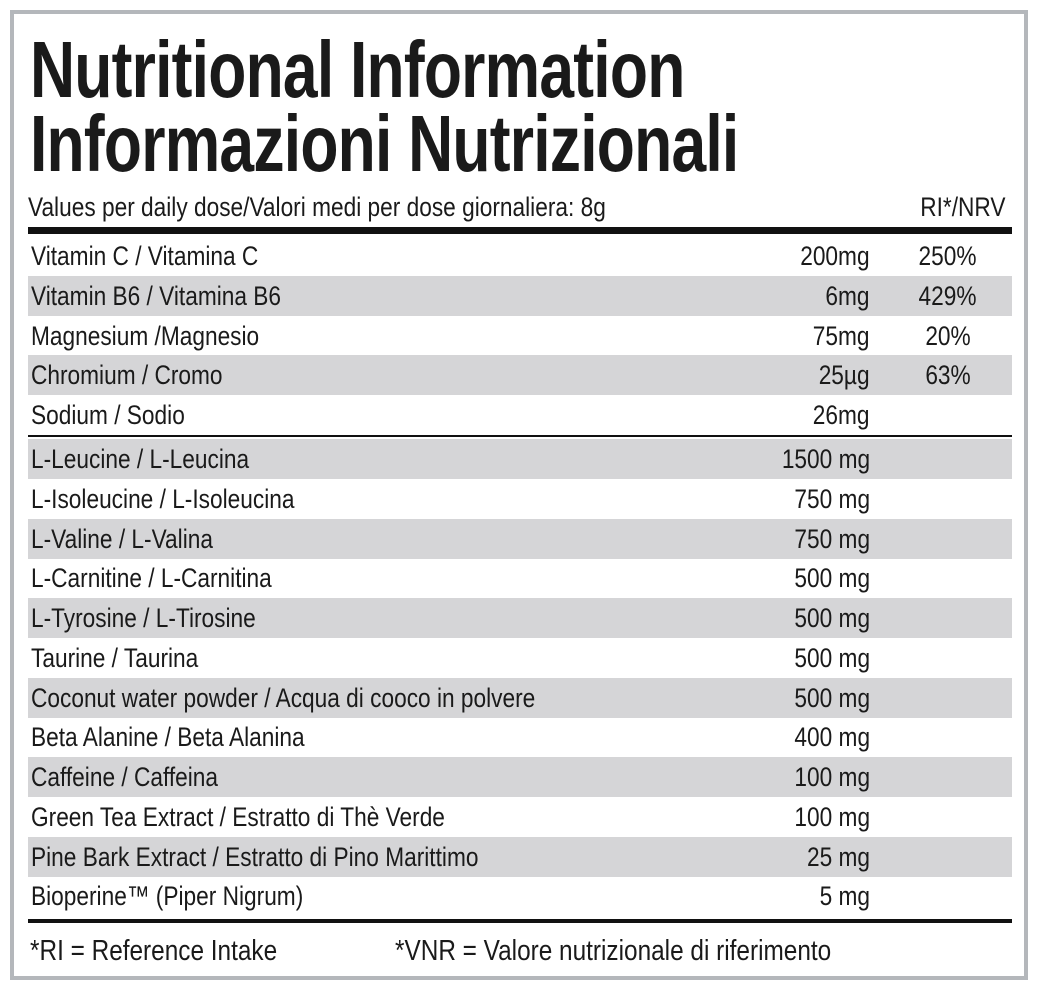 This screenshot has height=992, width=1038. I want to click on nutrient-name-text: Vitamin B6 / Vitamina B6, so click(156, 295).